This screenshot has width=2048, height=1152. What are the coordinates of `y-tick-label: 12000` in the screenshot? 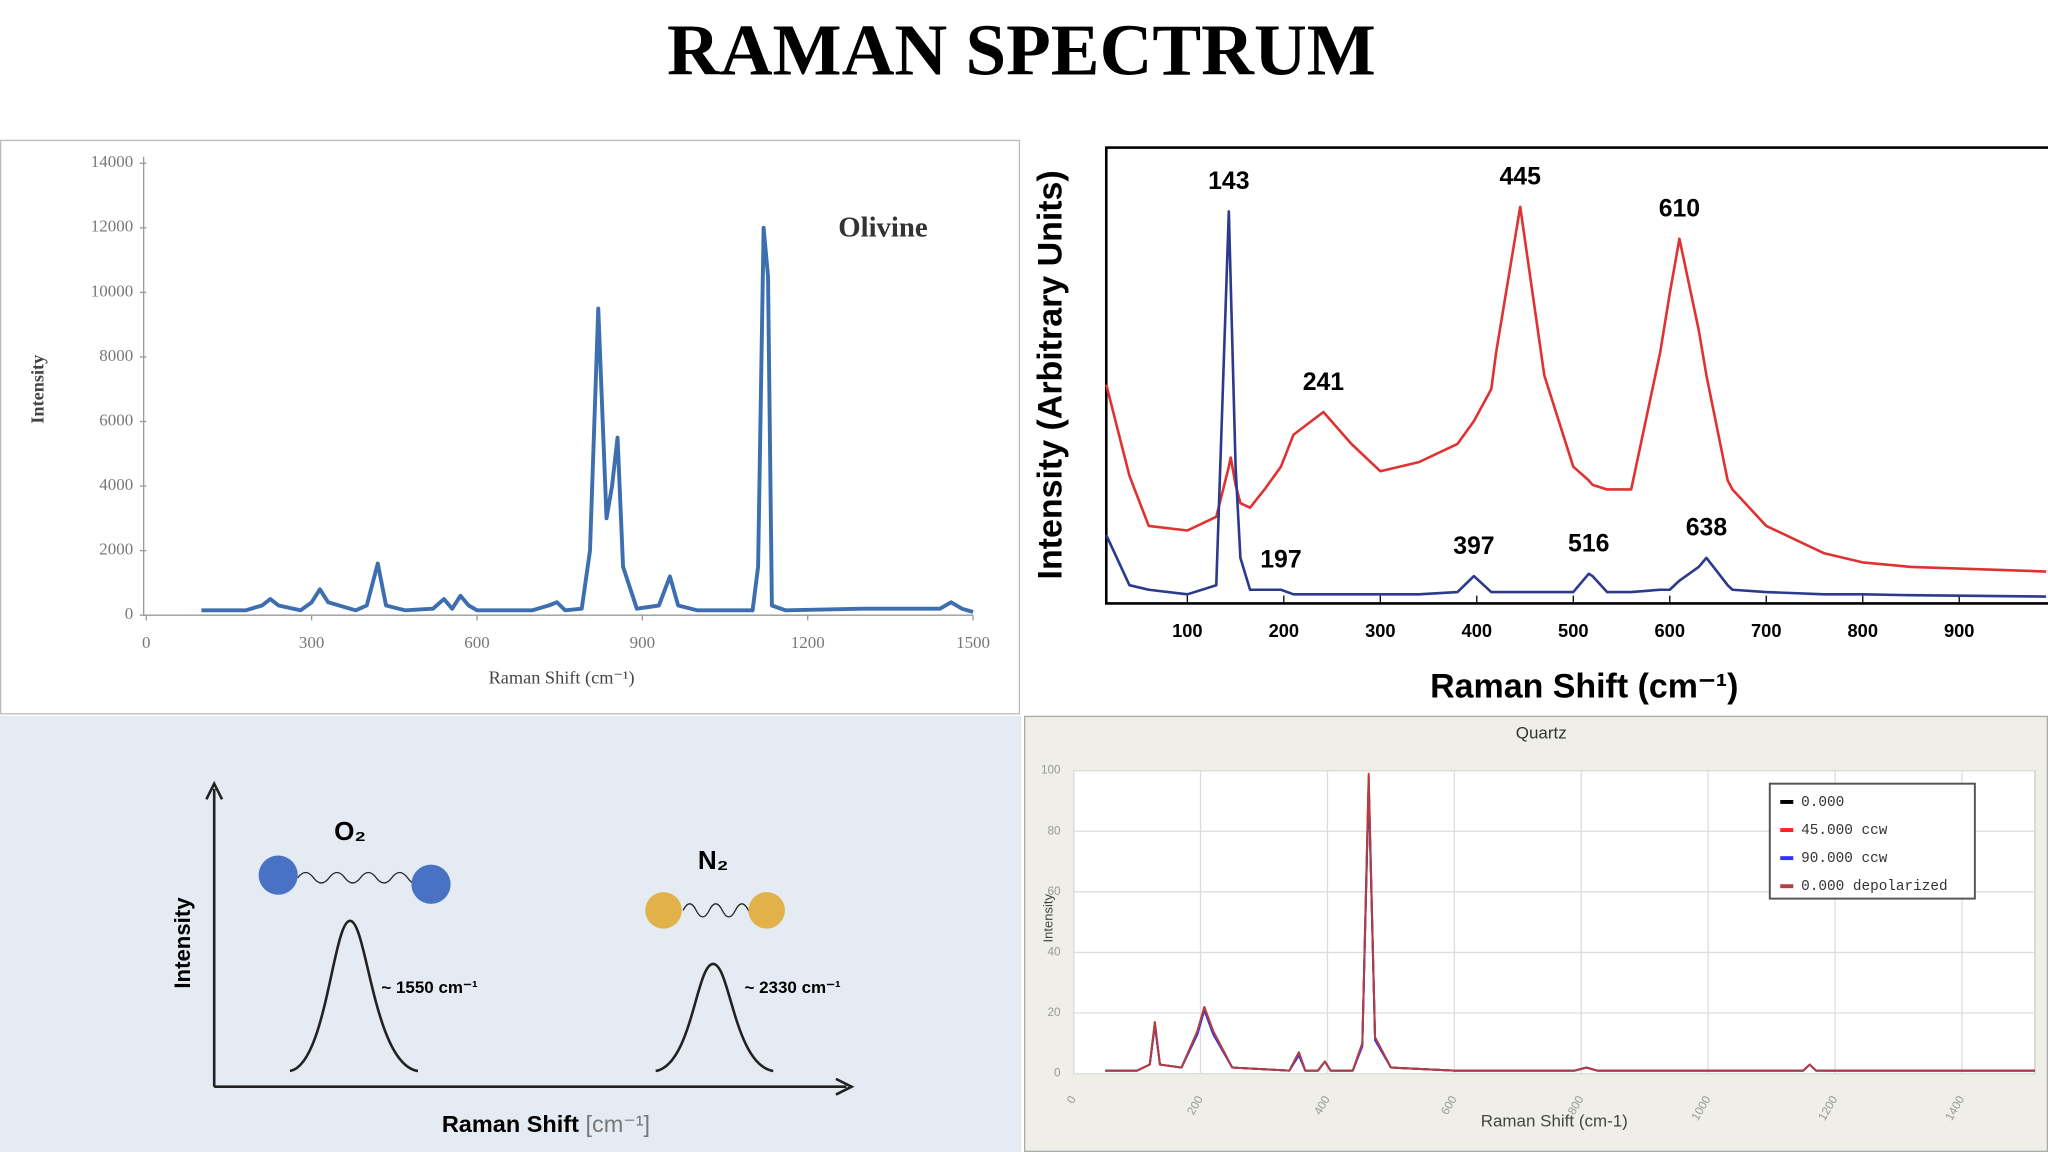 It's located at (112, 226).